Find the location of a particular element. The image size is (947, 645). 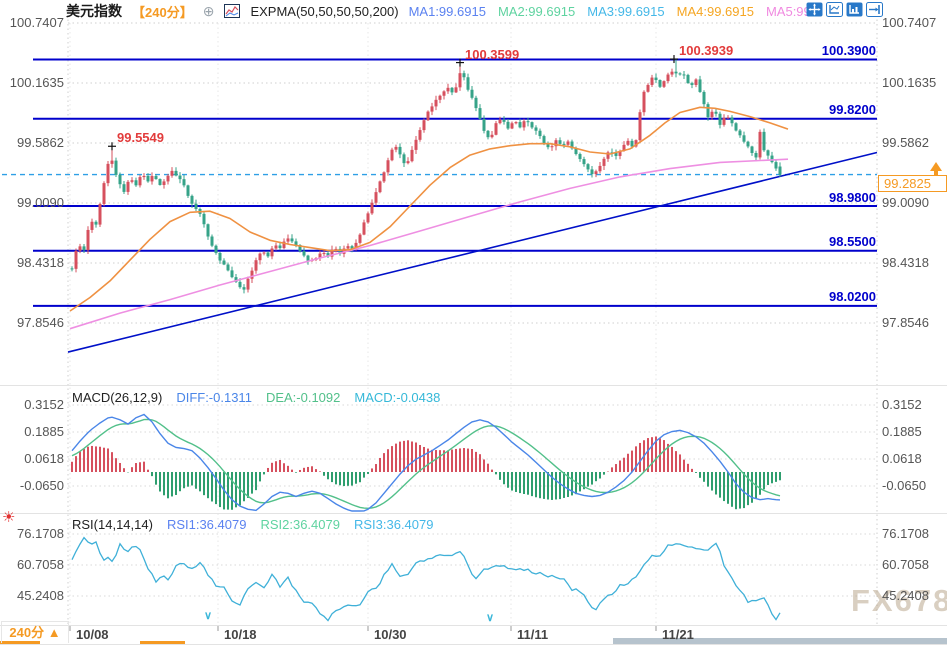

rsi-axis-label-left: 60.7058 is located at coordinates (40, 564).